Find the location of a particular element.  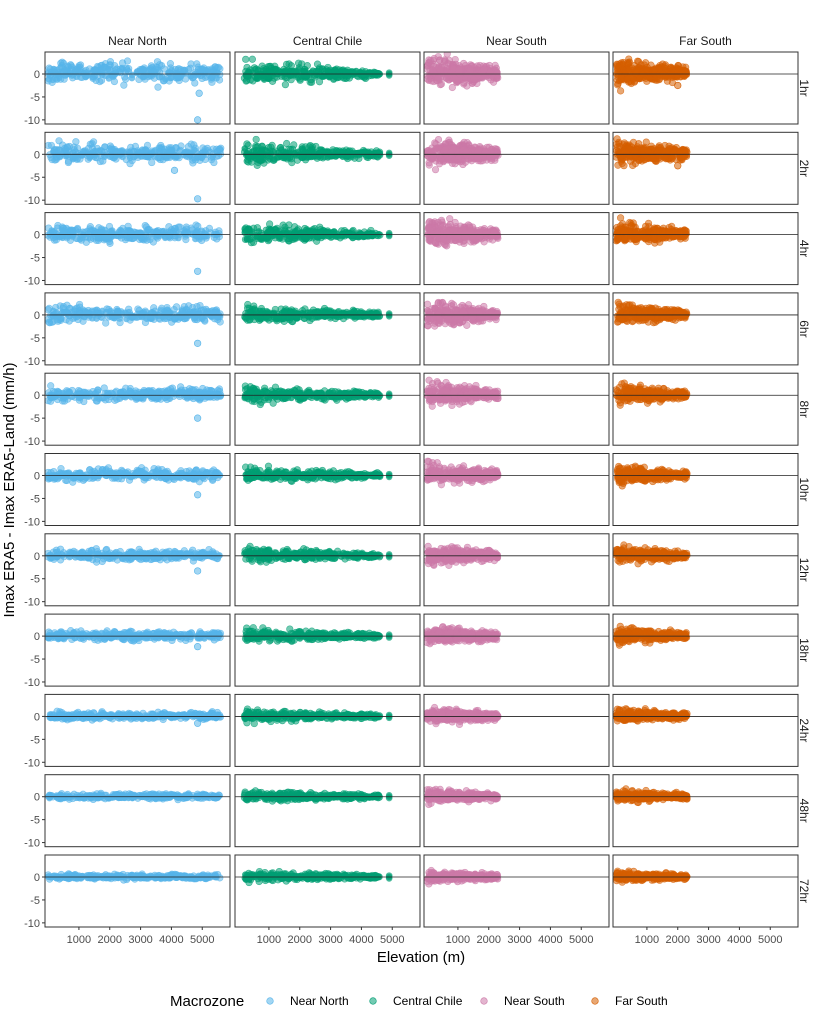

panel-far-south-6hr is located at coordinates (705, 329).